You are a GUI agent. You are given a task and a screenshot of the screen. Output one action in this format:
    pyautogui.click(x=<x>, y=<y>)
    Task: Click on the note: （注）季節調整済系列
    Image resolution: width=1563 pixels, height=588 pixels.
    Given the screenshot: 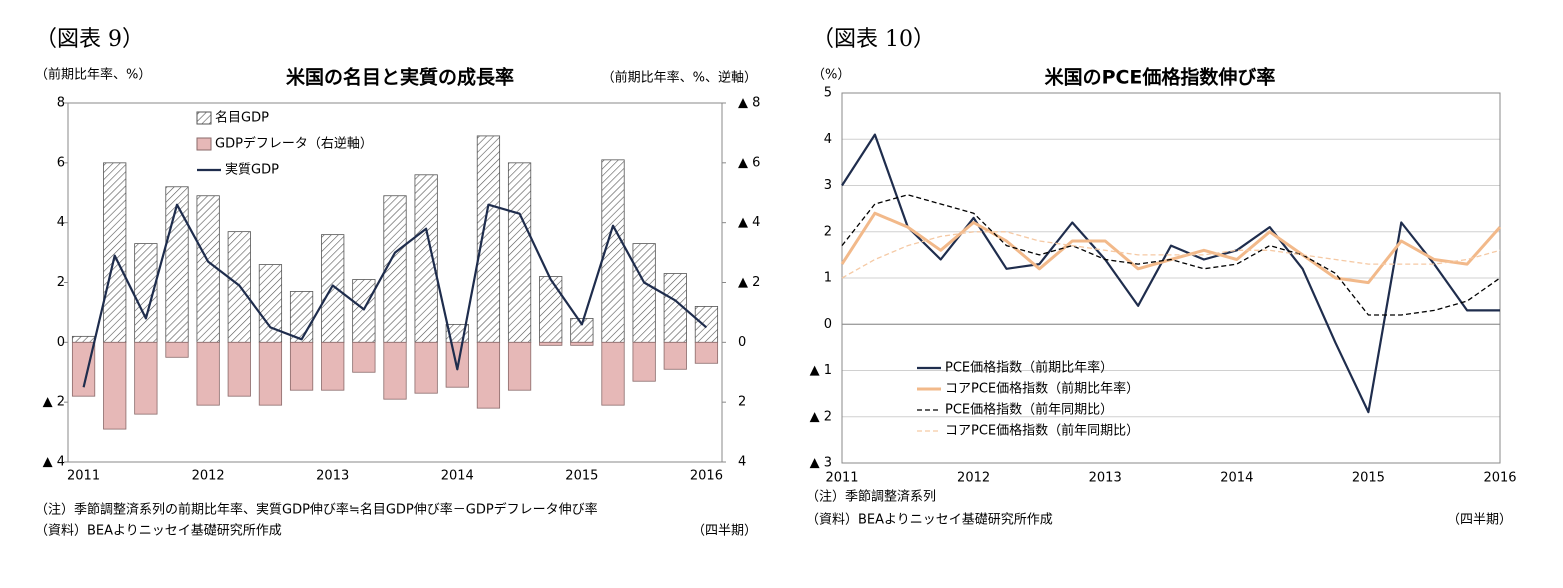 What is the action you would take?
    pyautogui.click(x=871, y=497)
    